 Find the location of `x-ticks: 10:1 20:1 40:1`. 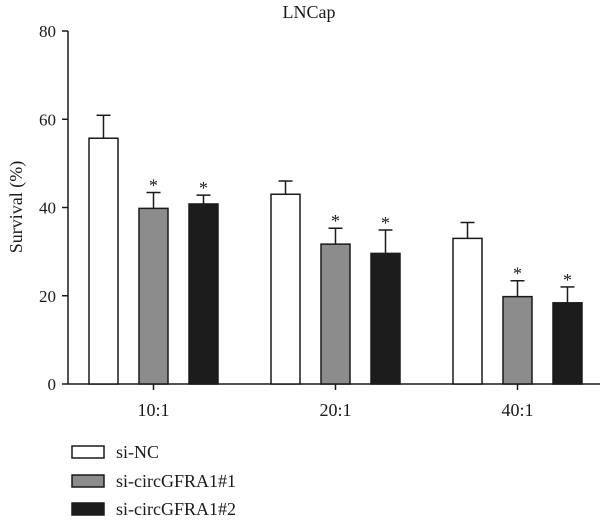

x-ticks: 10:1 20:1 40:1 is located at coordinates (335, 402).